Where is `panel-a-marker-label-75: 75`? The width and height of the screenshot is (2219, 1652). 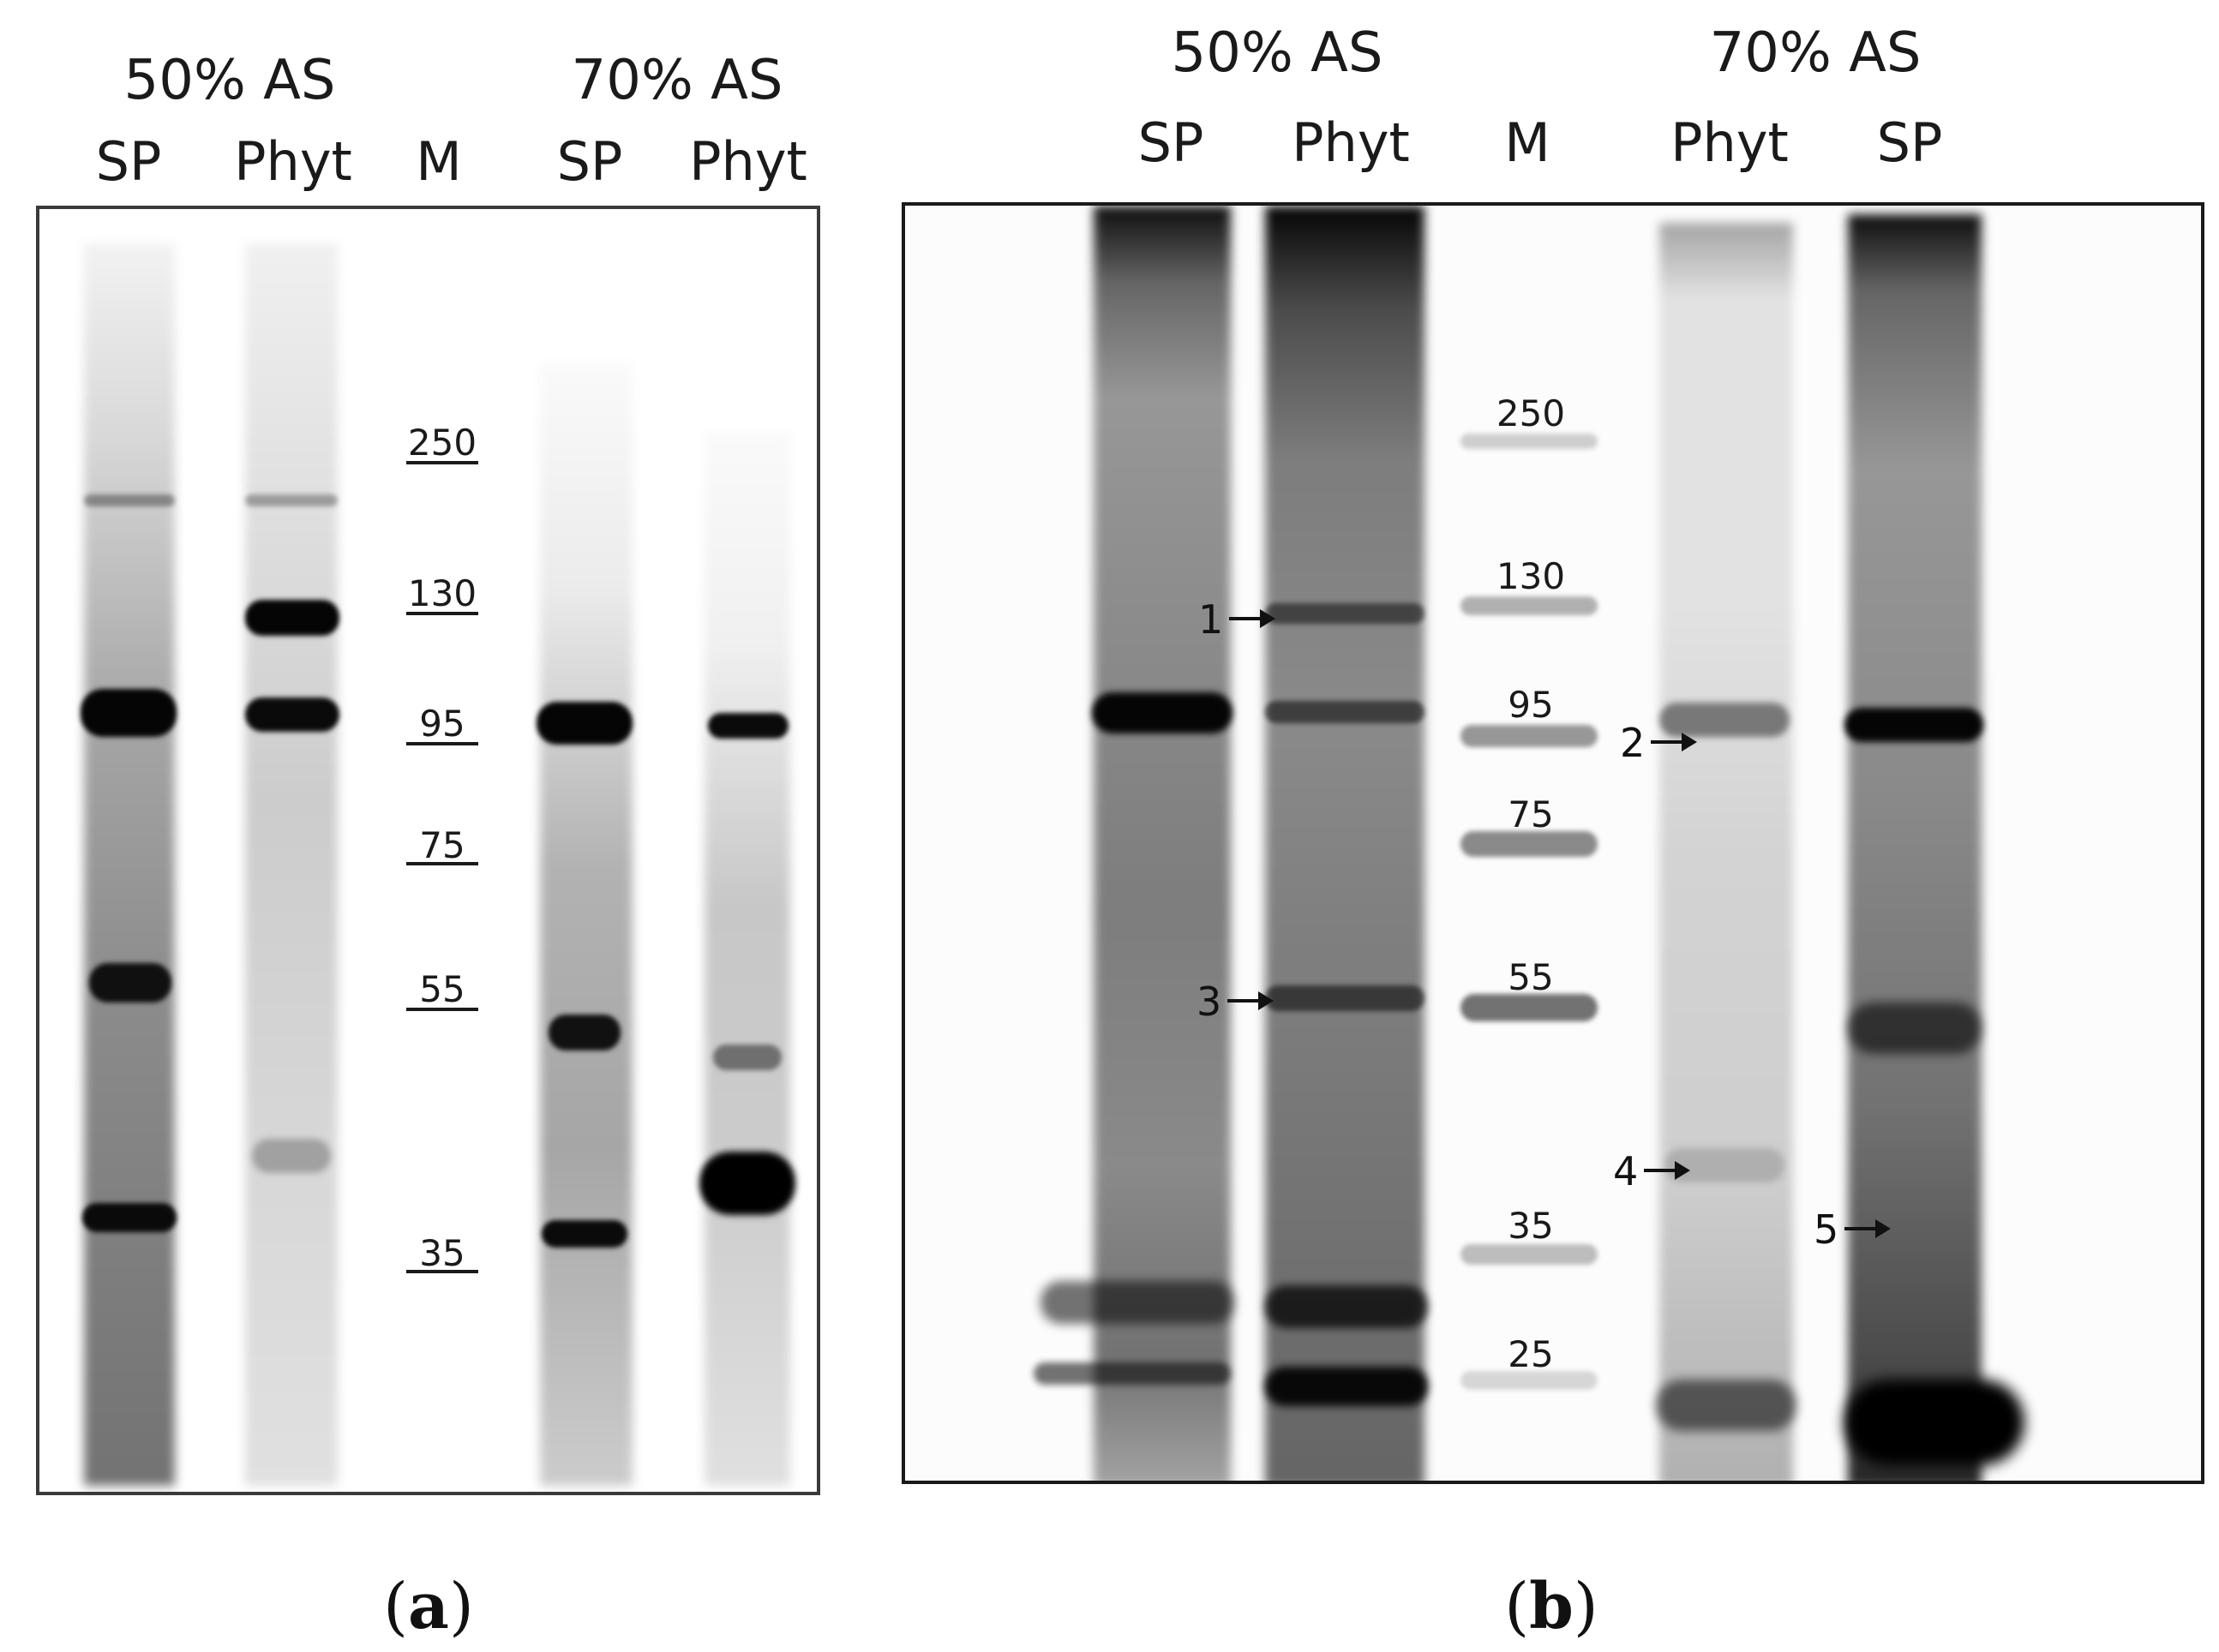
panel-a-marker-label-75: 75 is located at coordinates (442, 845).